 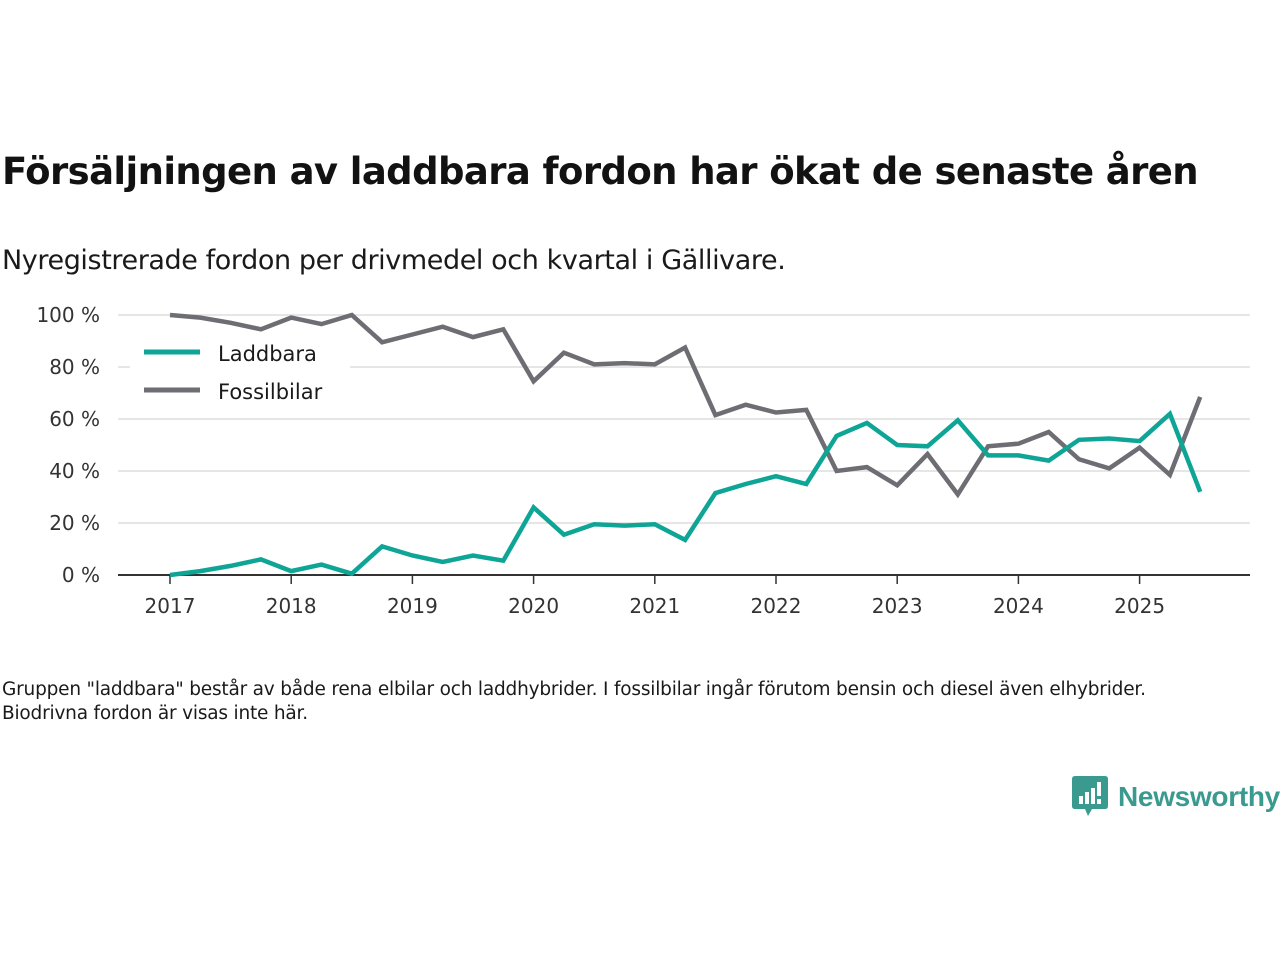 I want to click on x-tick-label: 2018, so click(x=291, y=606).